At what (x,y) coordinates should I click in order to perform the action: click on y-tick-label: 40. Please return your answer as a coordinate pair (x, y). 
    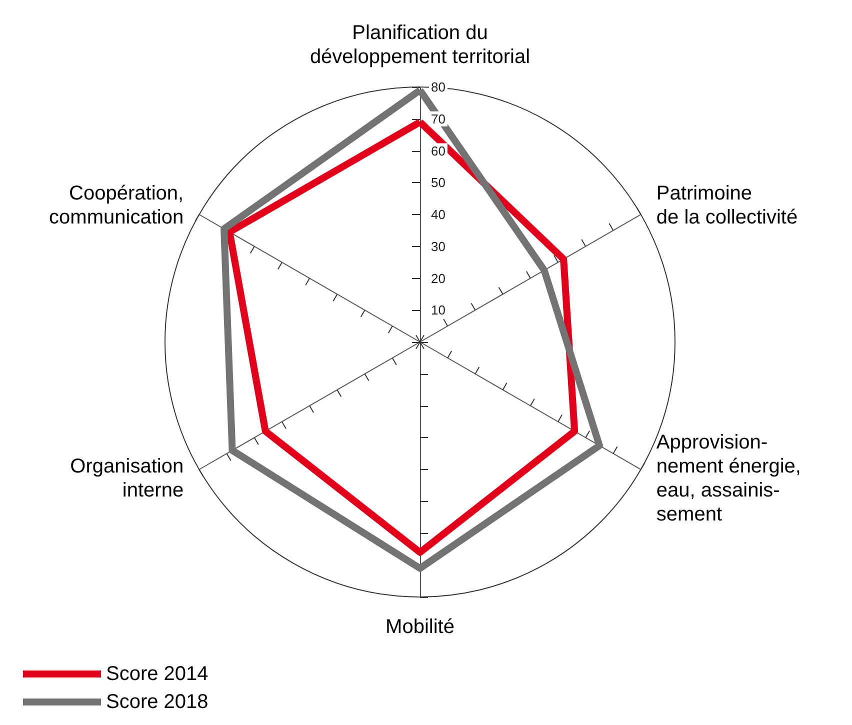
    Looking at the image, I should click on (438, 214).